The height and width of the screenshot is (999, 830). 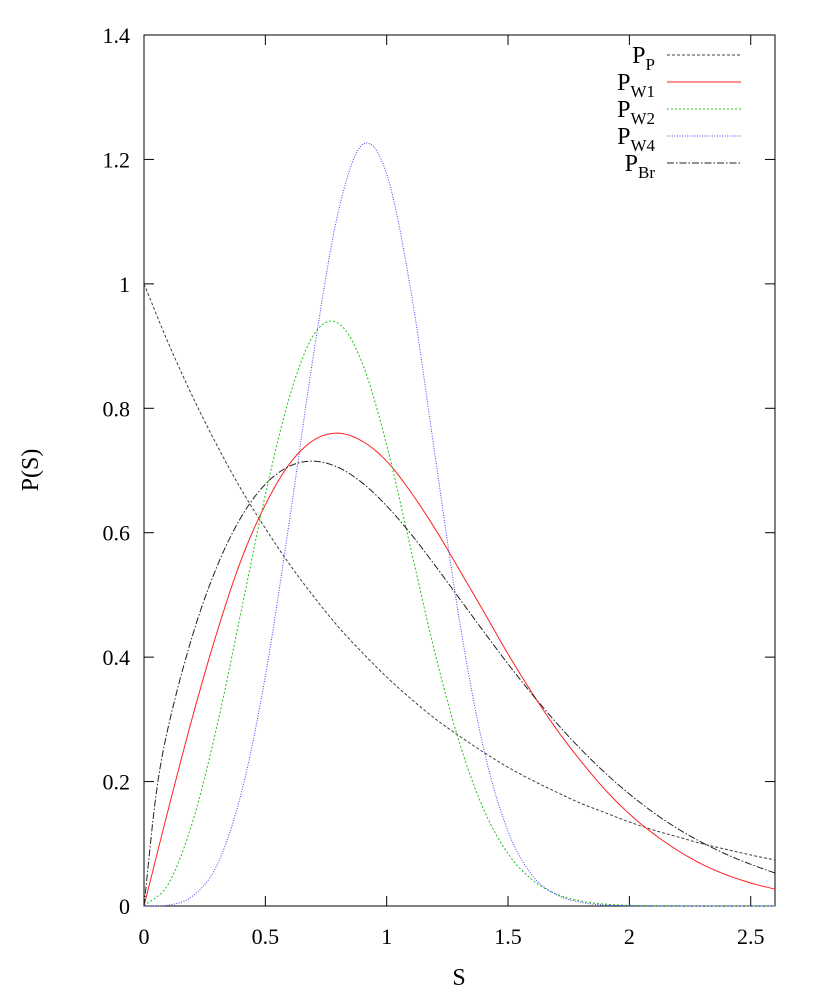 I want to click on y-tick-label: 1.4, so click(x=117, y=35).